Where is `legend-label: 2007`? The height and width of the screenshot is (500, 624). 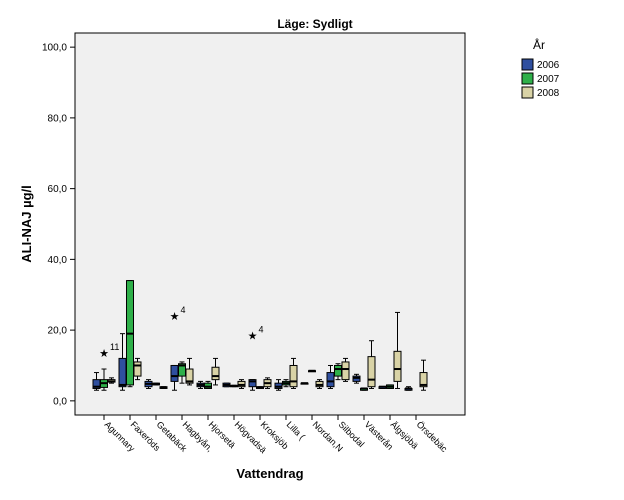
legend-label: 2007 is located at coordinates (548, 79).